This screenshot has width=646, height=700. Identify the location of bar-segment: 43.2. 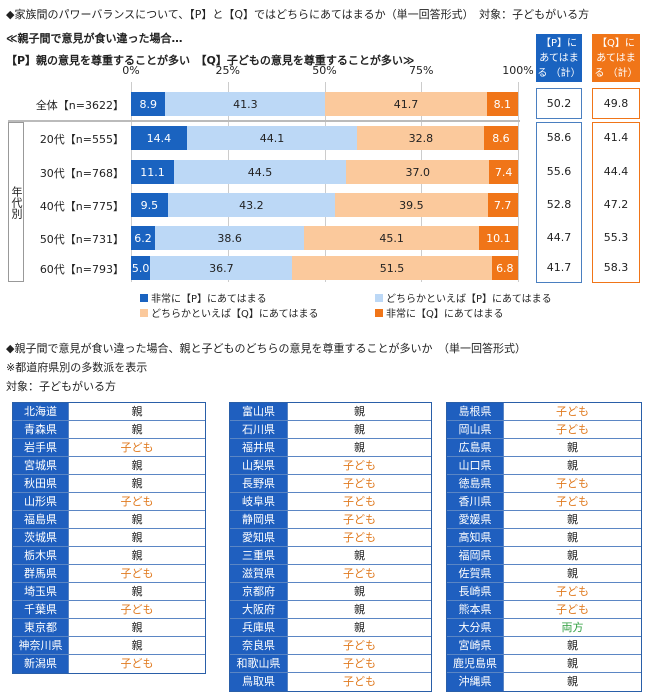
(251, 205).